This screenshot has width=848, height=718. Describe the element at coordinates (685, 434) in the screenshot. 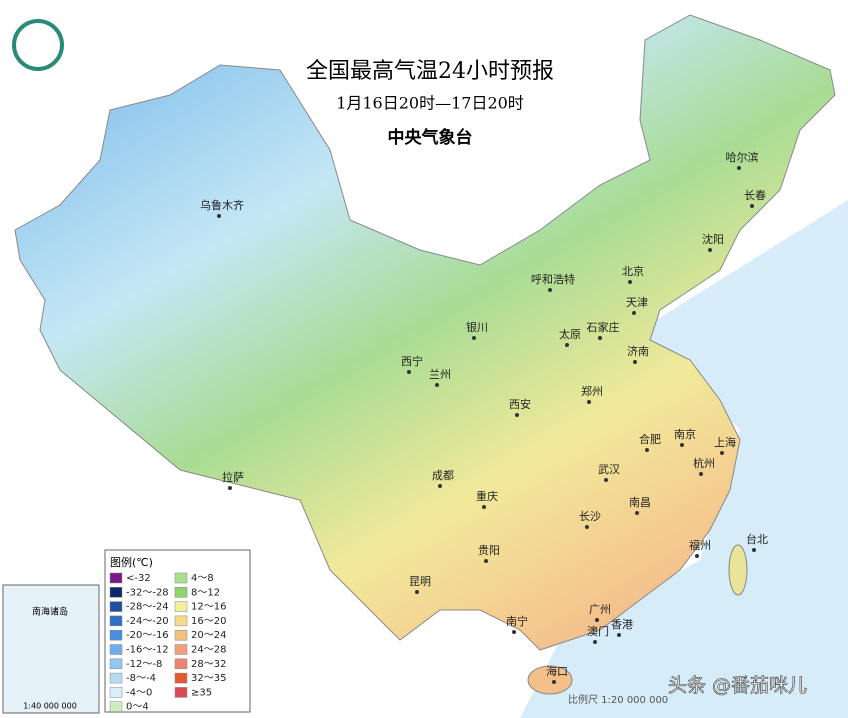

I see `city-label: 南京` at that location.